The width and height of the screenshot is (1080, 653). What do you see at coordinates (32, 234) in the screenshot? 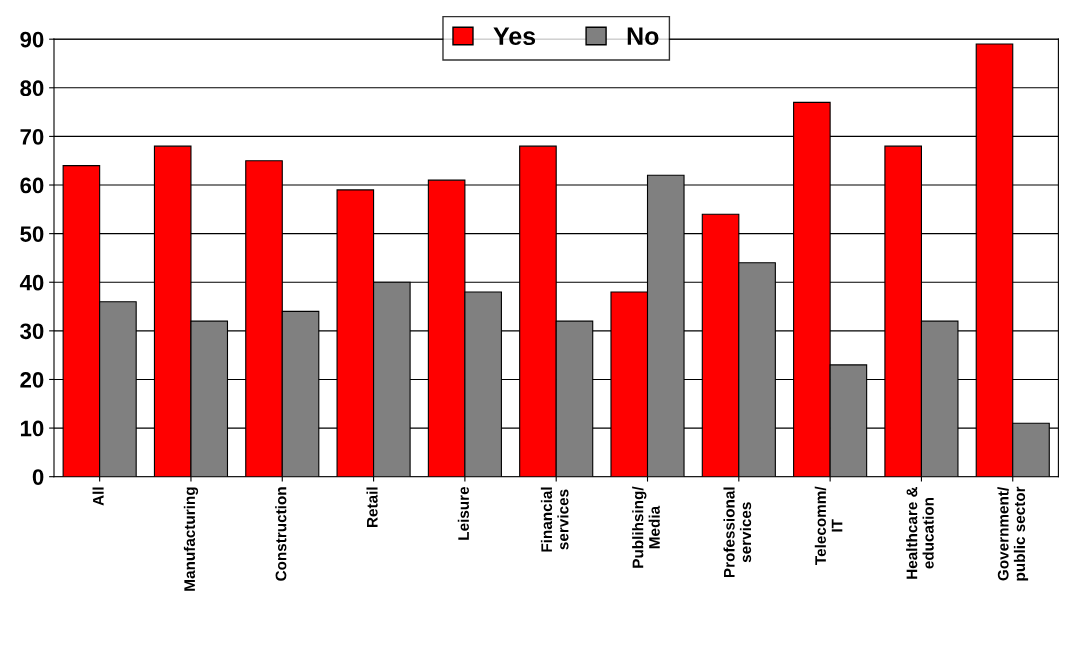
I see `y-tick-label: 50` at bounding box center [32, 234].